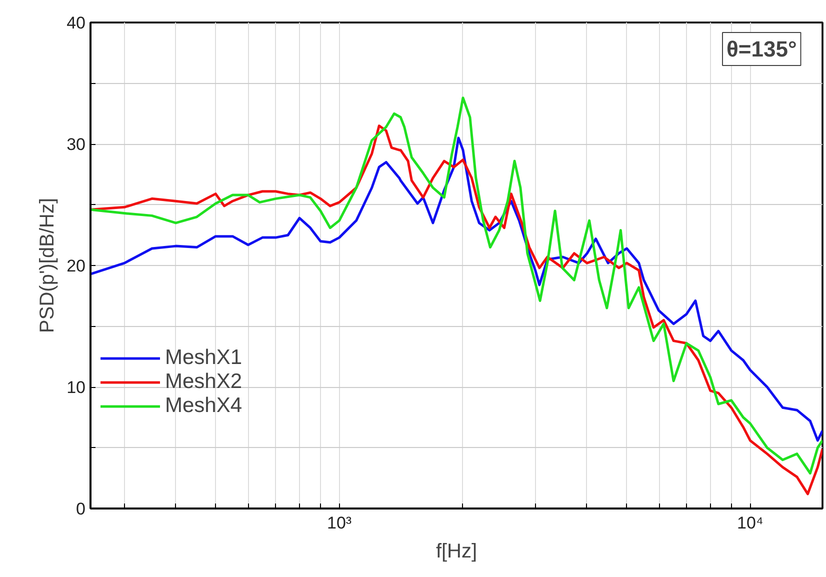 The width and height of the screenshot is (826, 577). I want to click on y-tick-label: 20, so click(76, 266).